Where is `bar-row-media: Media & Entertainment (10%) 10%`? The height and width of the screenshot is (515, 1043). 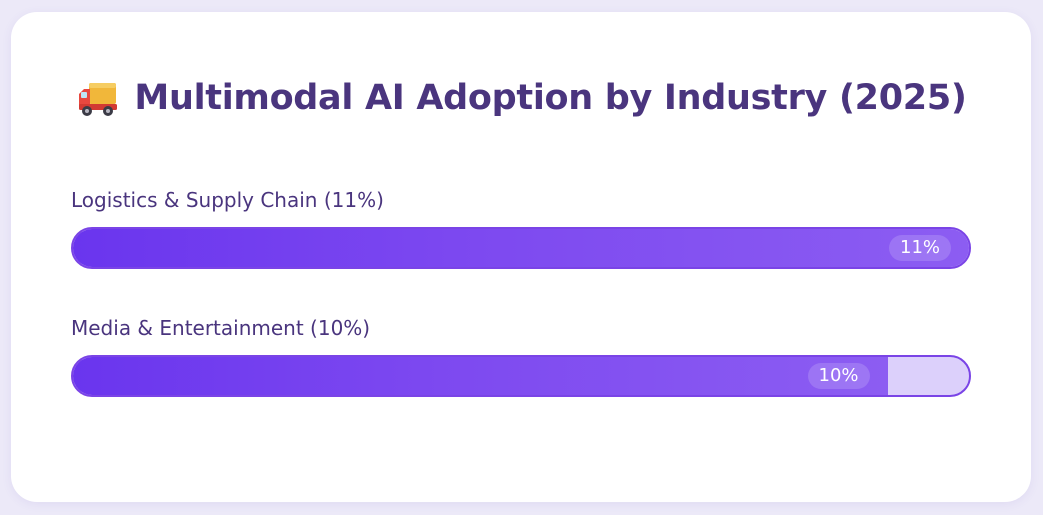 bar-row-media: Media & Entertainment (10%) 10% is located at coordinates (521, 355).